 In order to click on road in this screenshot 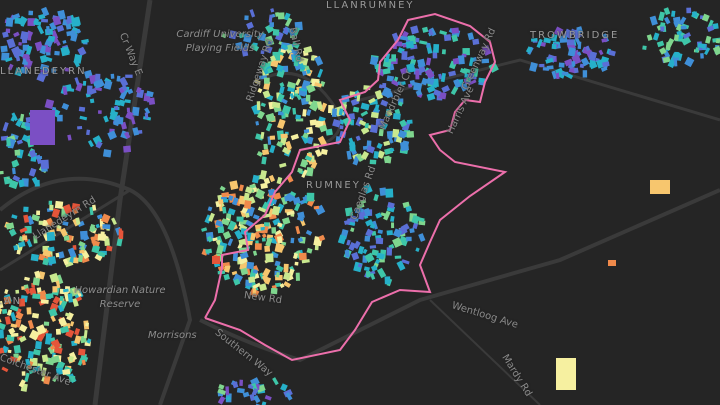, I will do `click(539, 90)`.